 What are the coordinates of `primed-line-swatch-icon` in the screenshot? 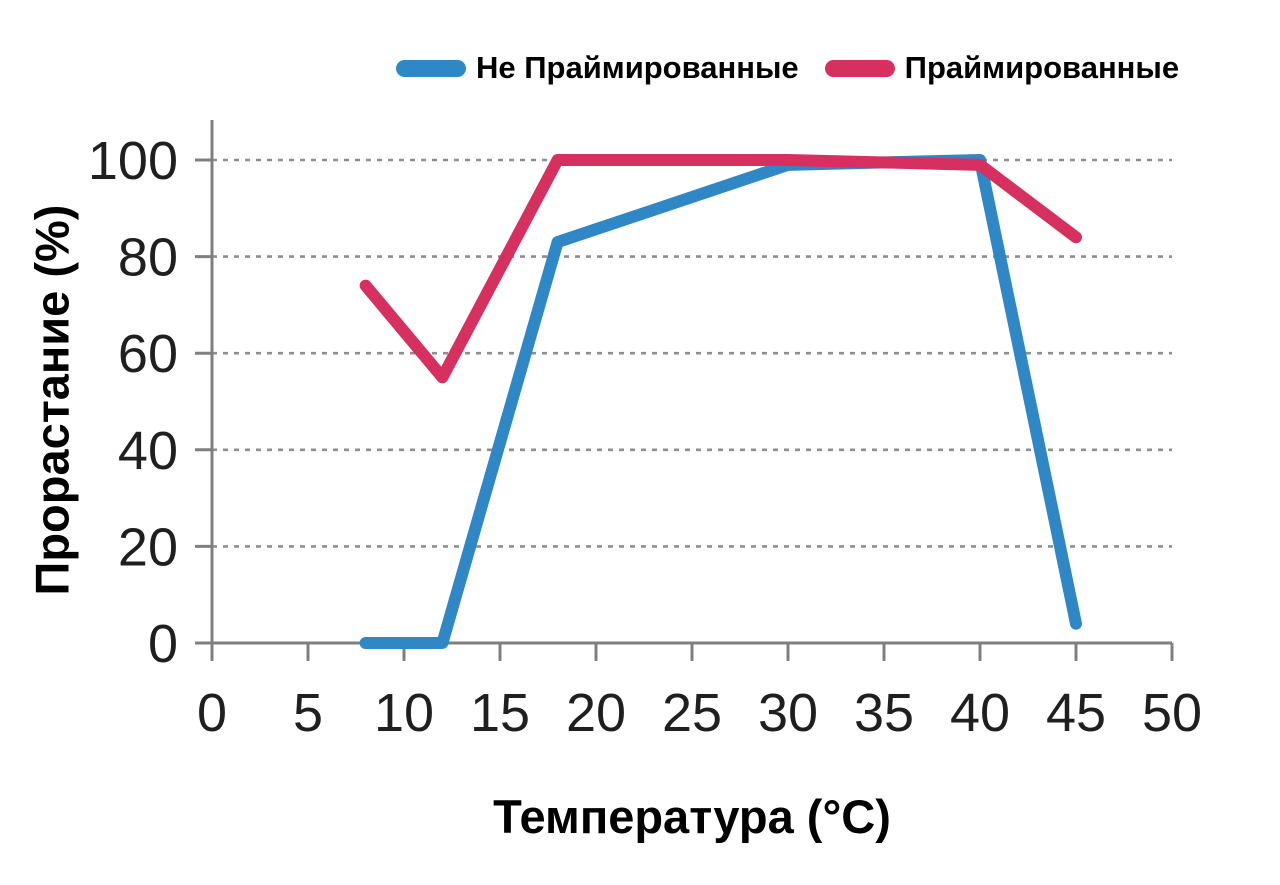 It's located at (859, 68).